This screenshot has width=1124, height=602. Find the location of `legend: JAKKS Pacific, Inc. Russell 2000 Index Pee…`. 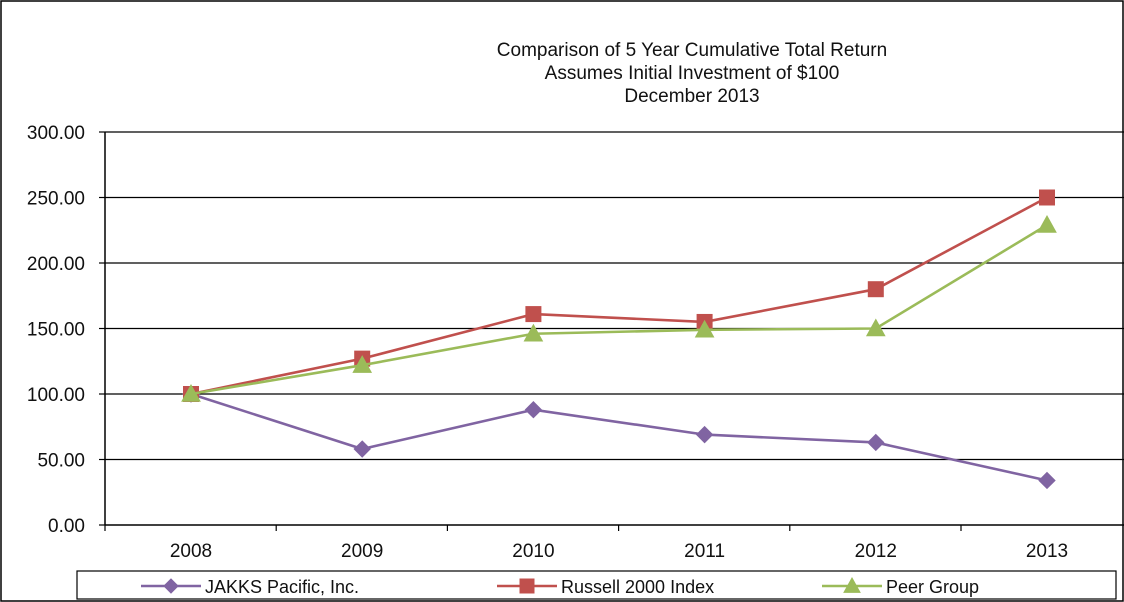

legend: JAKKS Pacific, Inc. Russell 2000 Index Pee… is located at coordinates (596, 585).